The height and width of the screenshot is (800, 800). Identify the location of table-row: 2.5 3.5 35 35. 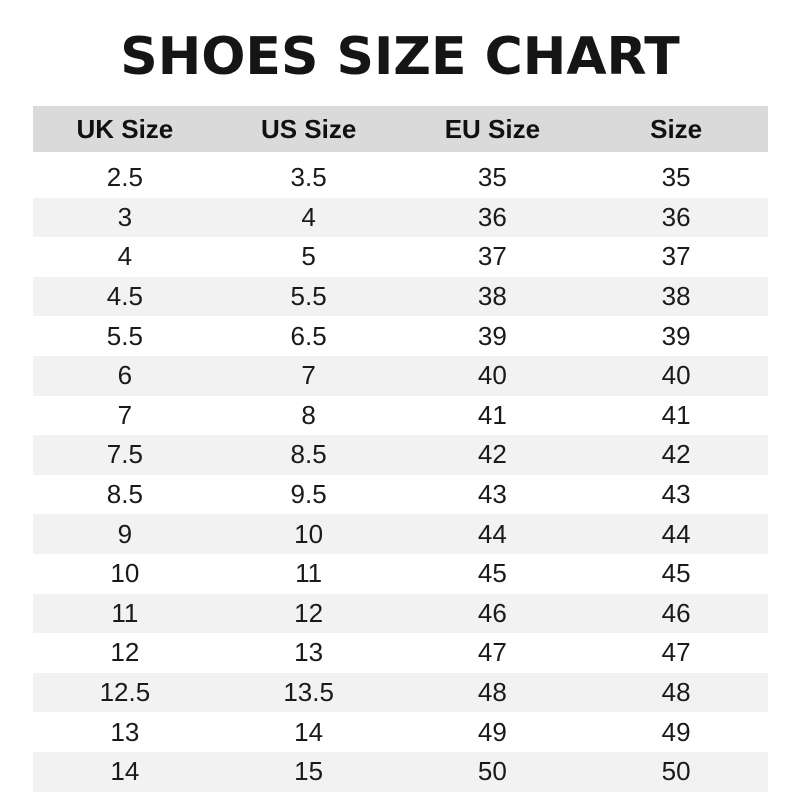
(400, 178).